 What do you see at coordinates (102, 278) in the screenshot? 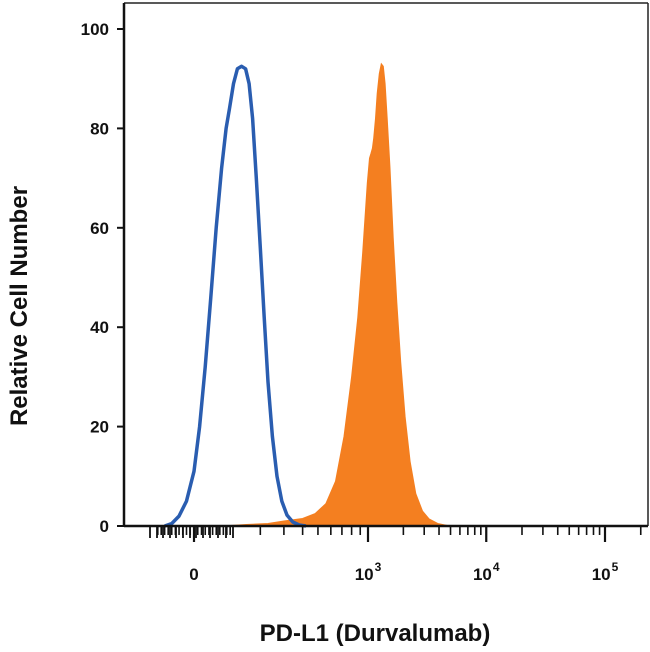
I see `y-ticks: 0 20 40 60 80 100` at bounding box center [102, 278].